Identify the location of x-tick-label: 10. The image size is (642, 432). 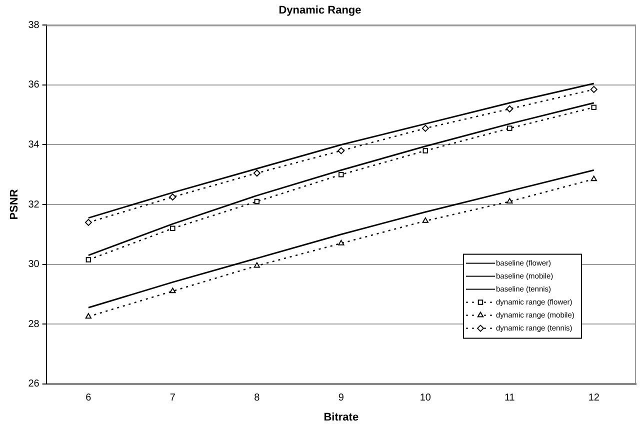
(426, 398).